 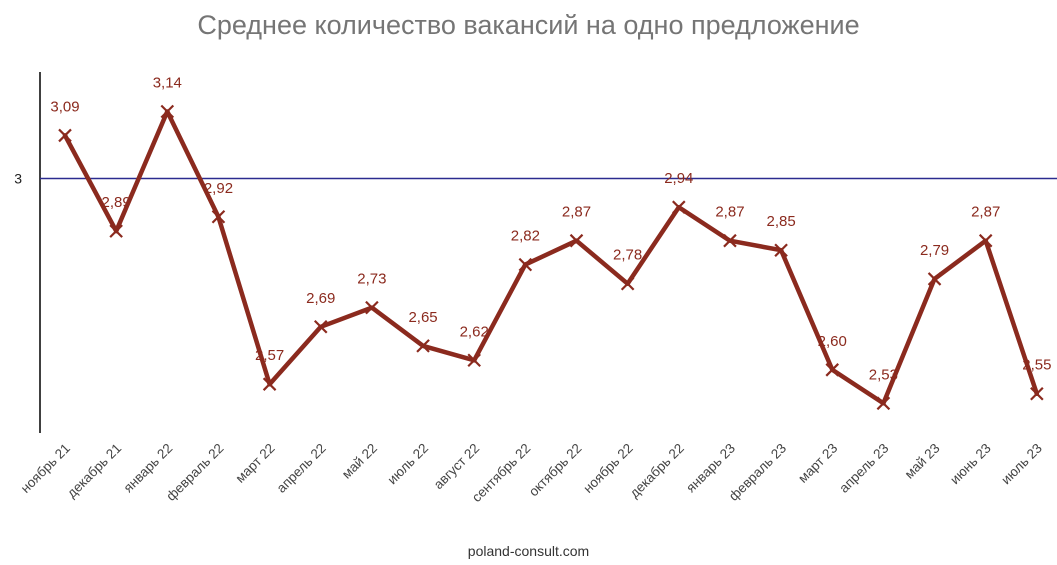 What do you see at coordinates (1021, 464) in the screenshot?
I see `x-tick-label: июль 23` at bounding box center [1021, 464].